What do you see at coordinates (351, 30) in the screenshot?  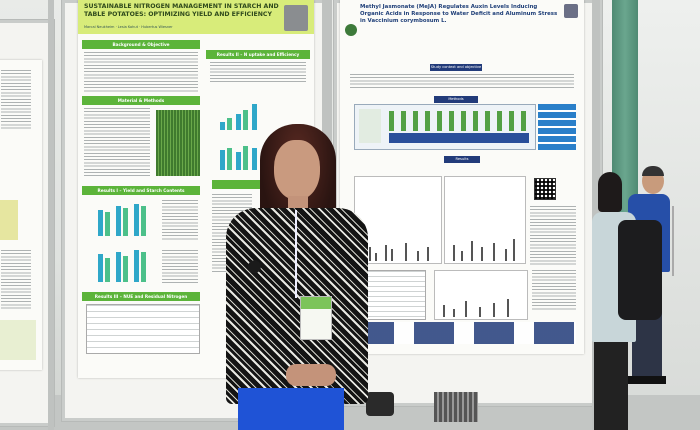 I see `university-logo` at bounding box center [351, 30].